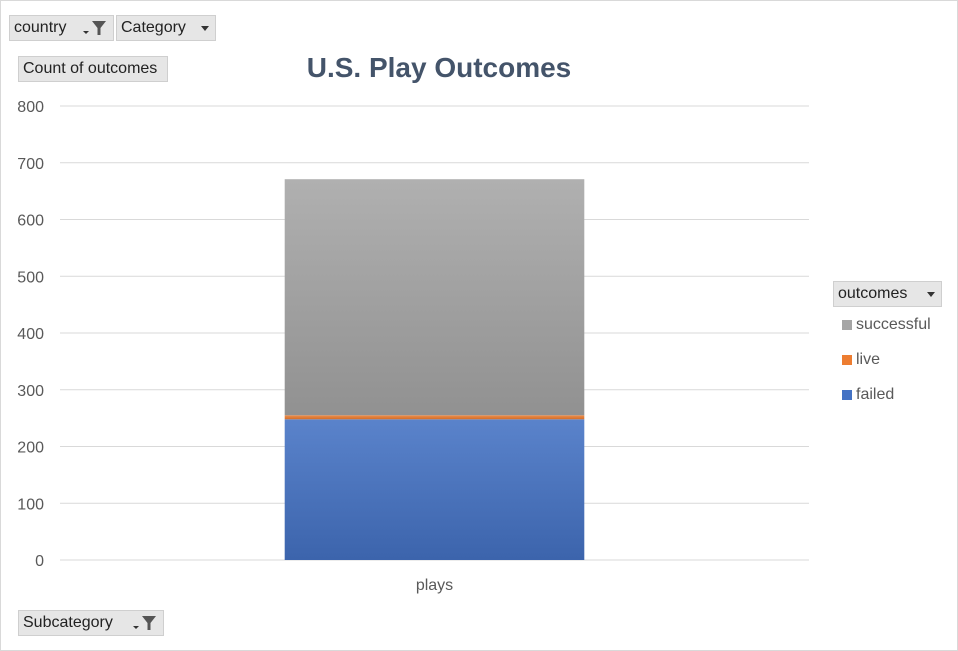 This screenshot has width=958, height=651. I want to click on values-field-label: Count of outcomes, so click(90, 68).